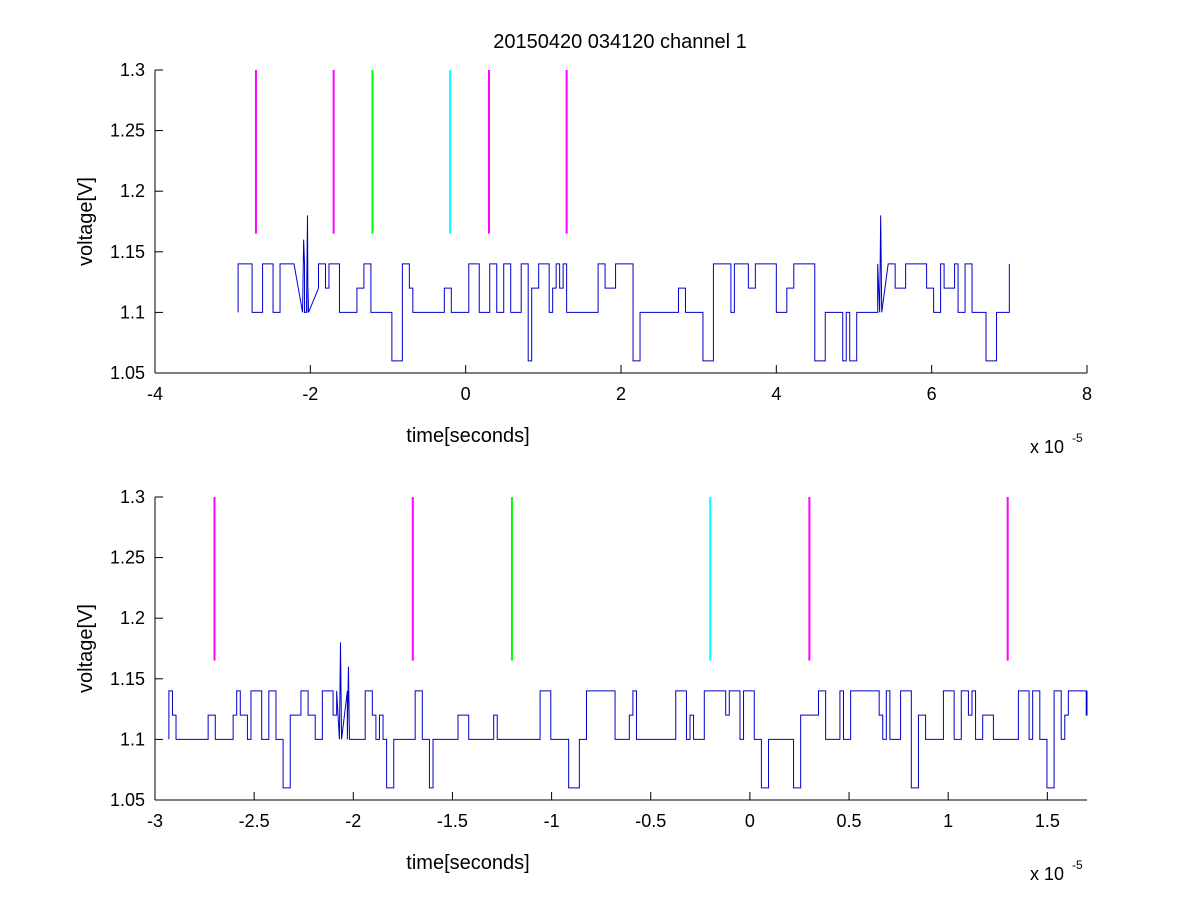  Describe the element at coordinates (776, 394) in the screenshot. I see `x-tick-label: 4` at that location.